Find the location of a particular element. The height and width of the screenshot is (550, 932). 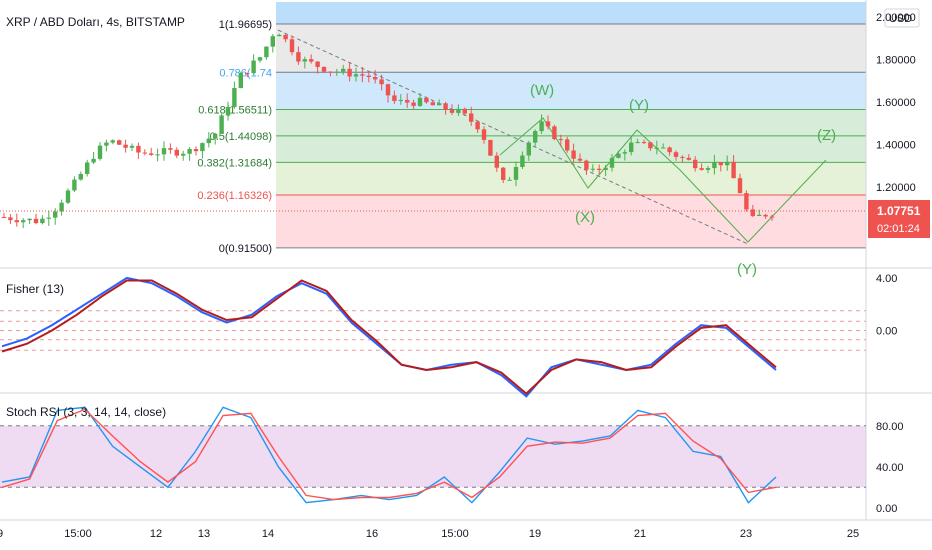

currency-label: USD is located at coordinates (900, 19).